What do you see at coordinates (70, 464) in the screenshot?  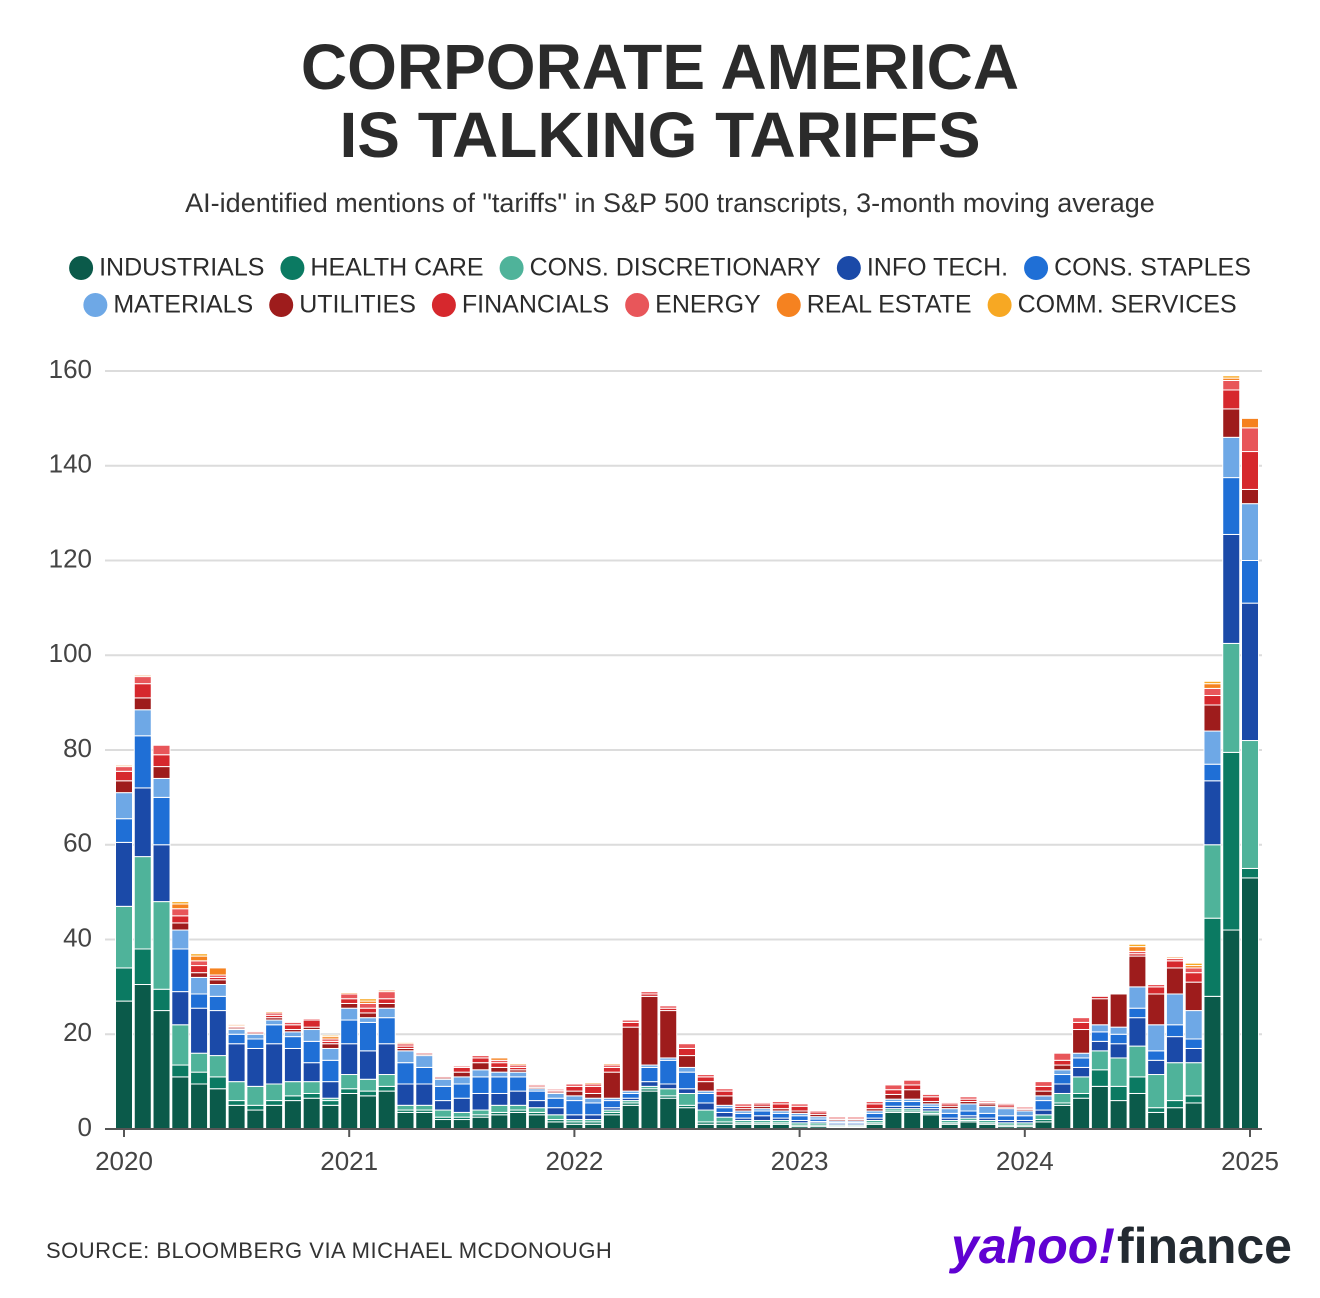 I see `y-tick-label: 140` at bounding box center [70, 464].